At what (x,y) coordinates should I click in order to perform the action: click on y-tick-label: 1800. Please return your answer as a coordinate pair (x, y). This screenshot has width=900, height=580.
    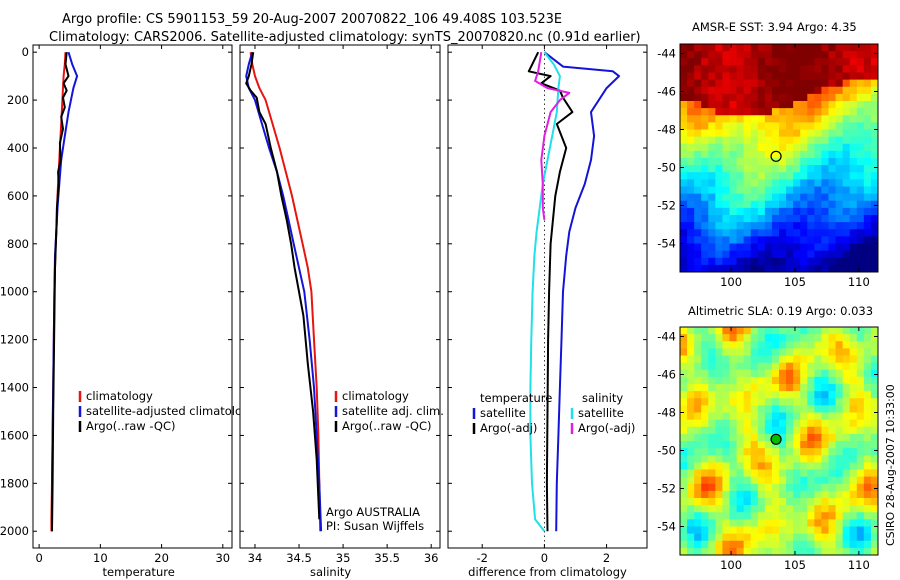
    Looking at the image, I should click on (14, 483).